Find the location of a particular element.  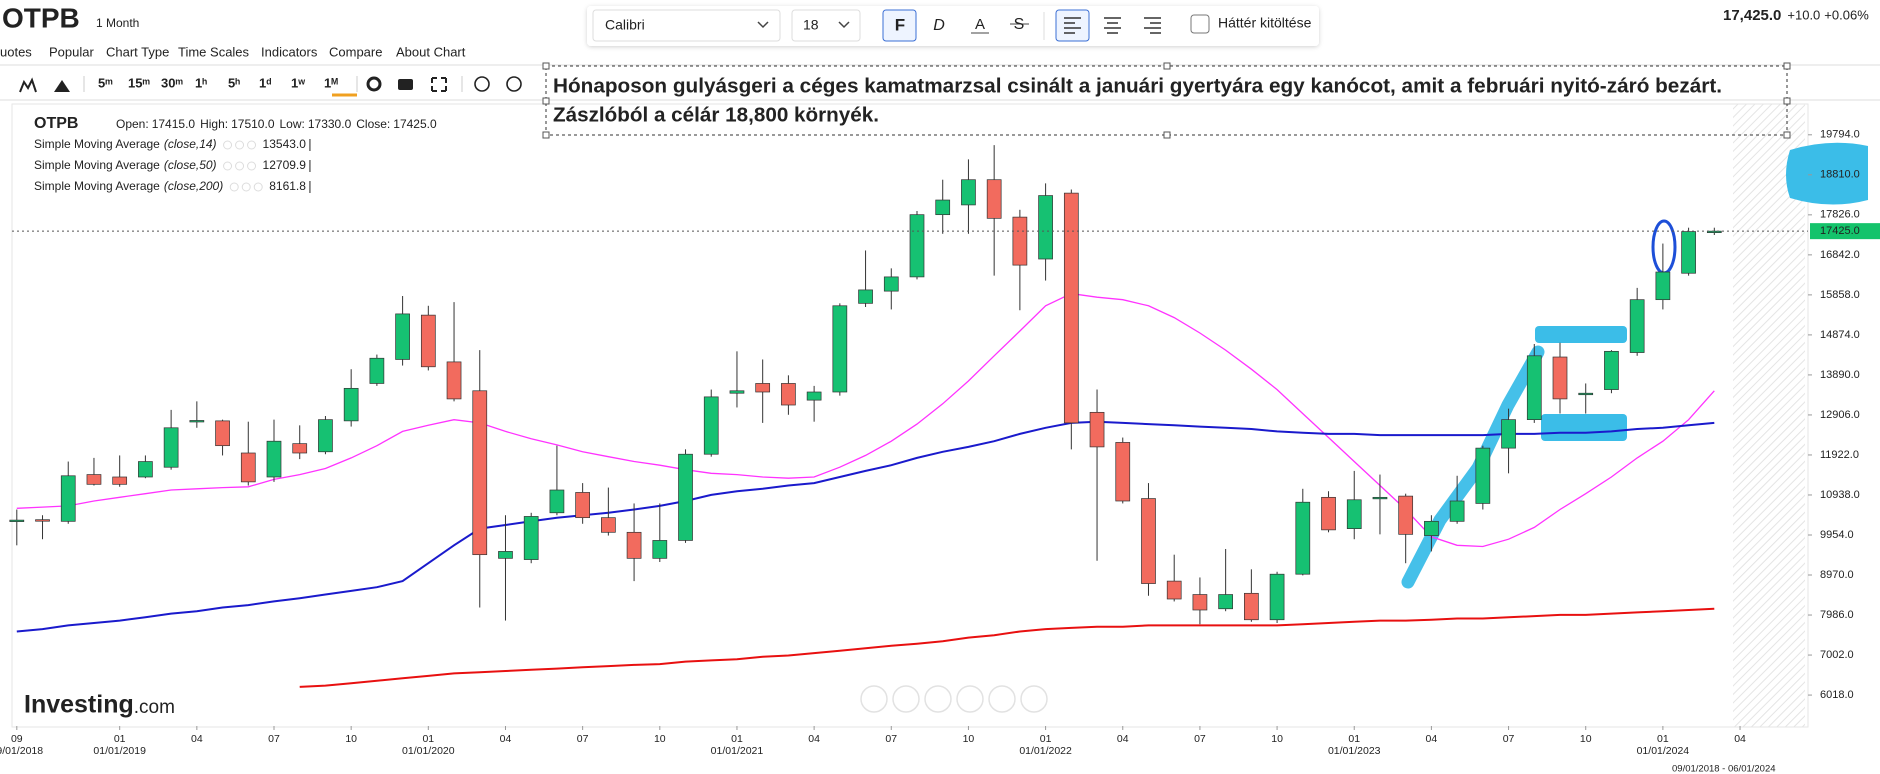

x-date-label: 01/01/2019 is located at coordinates (119, 751).